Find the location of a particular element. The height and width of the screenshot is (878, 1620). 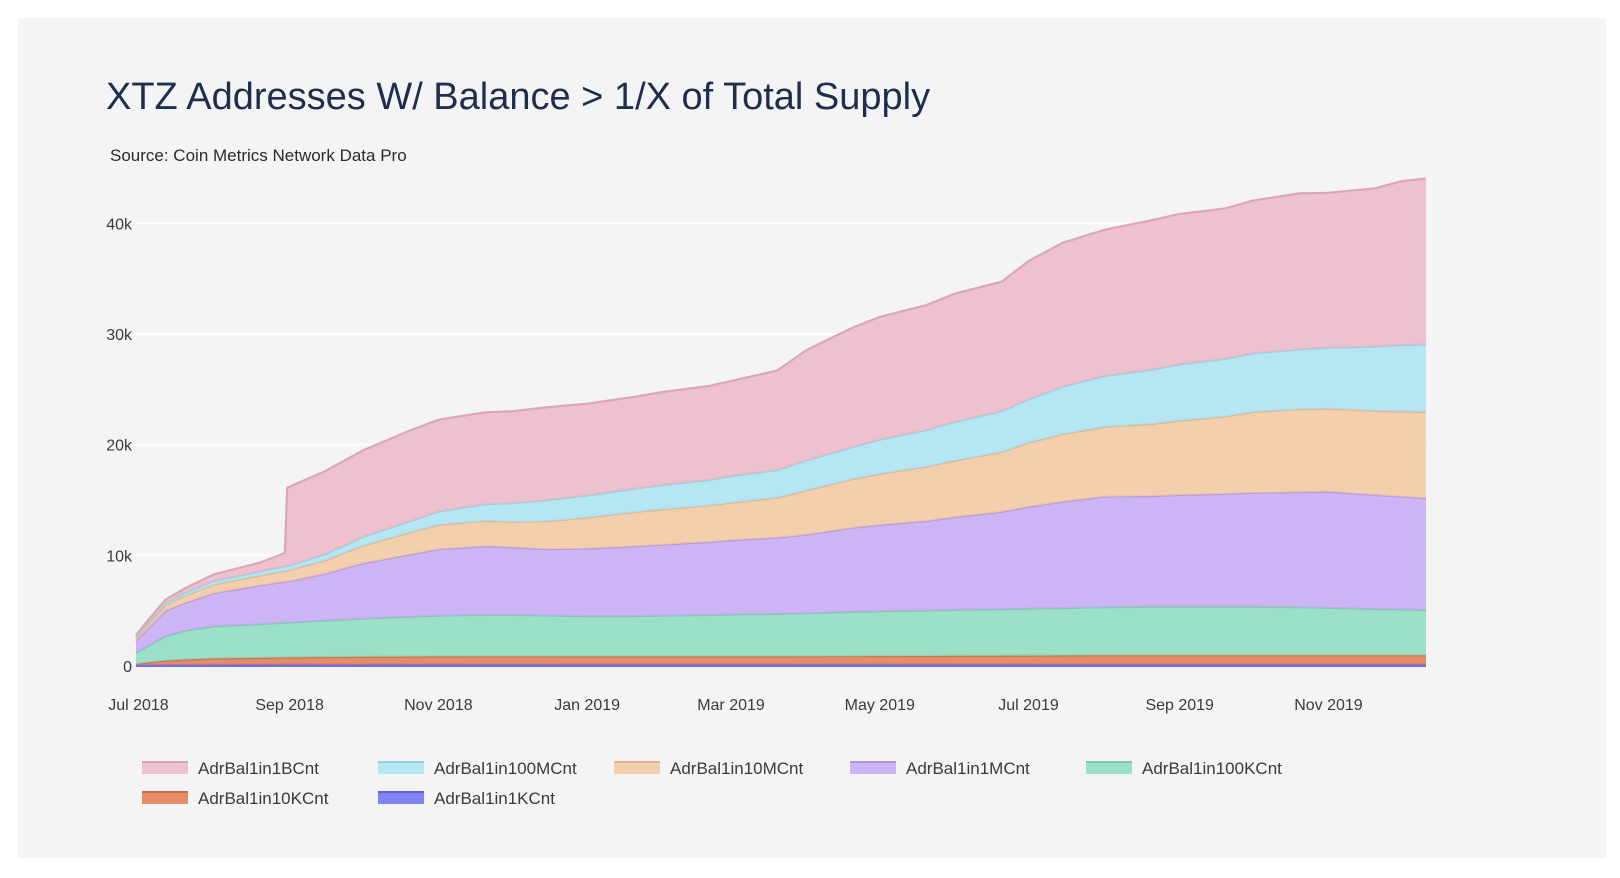

x-tick-label: Mar 2019 is located at coordinates (731, 705).